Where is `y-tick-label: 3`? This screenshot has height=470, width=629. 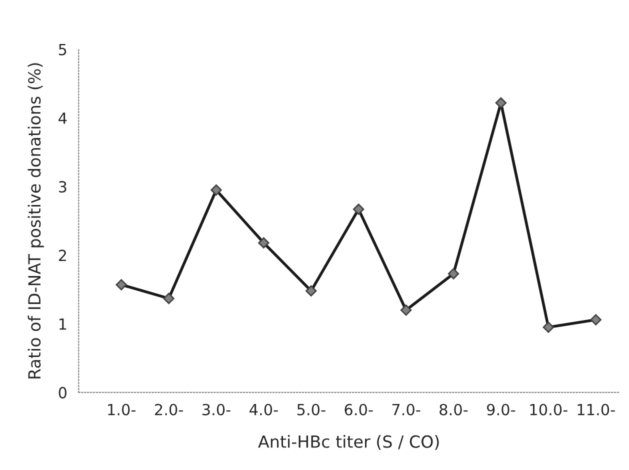
y-tick-label: 3 is located at coordinates (62, 187).